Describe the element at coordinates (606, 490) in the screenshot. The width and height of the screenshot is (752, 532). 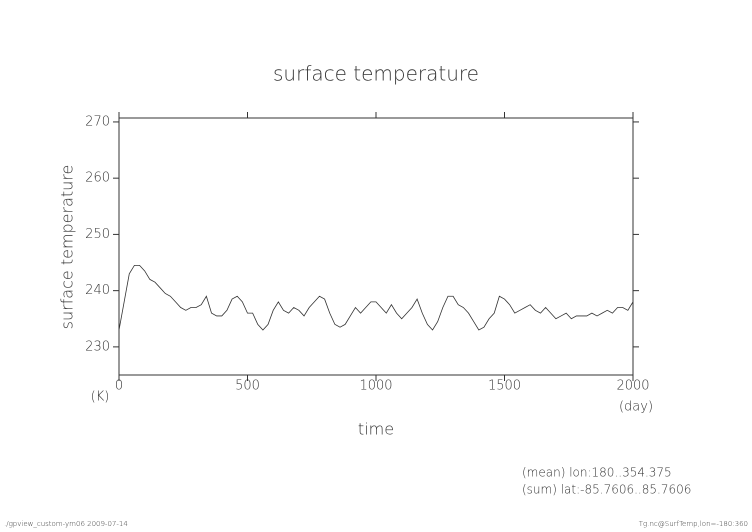
I see `annotation: (sum) lat:-85.7606..85.7606` at that location.